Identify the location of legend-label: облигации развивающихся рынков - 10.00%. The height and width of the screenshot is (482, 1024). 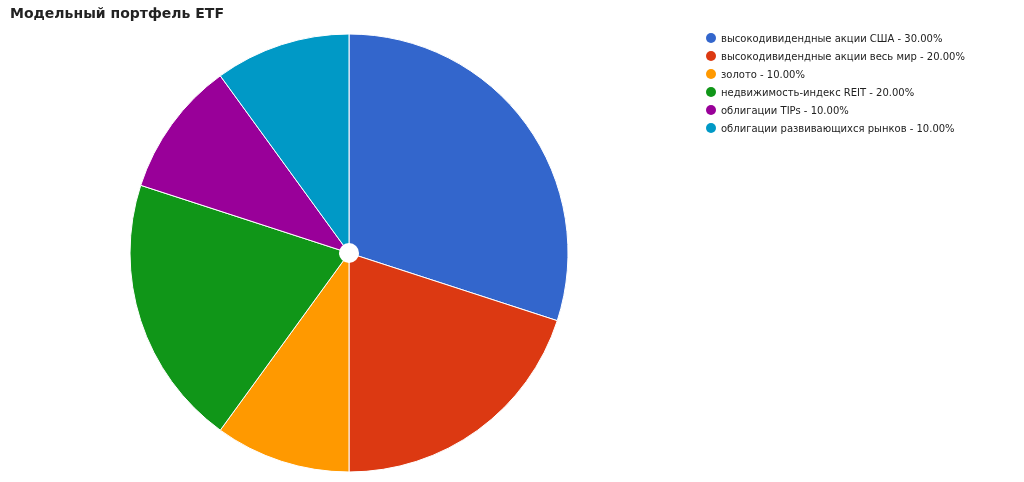
(838, 128).